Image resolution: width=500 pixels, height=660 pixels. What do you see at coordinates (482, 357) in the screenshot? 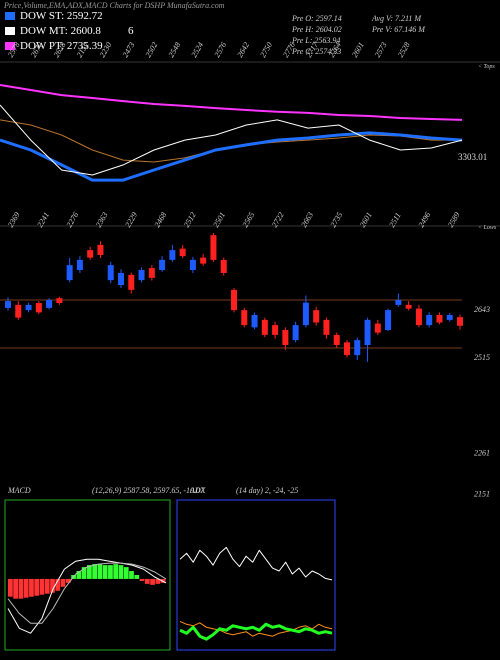
I see `price-level-label: 2515` at bounding box center [482, 357].